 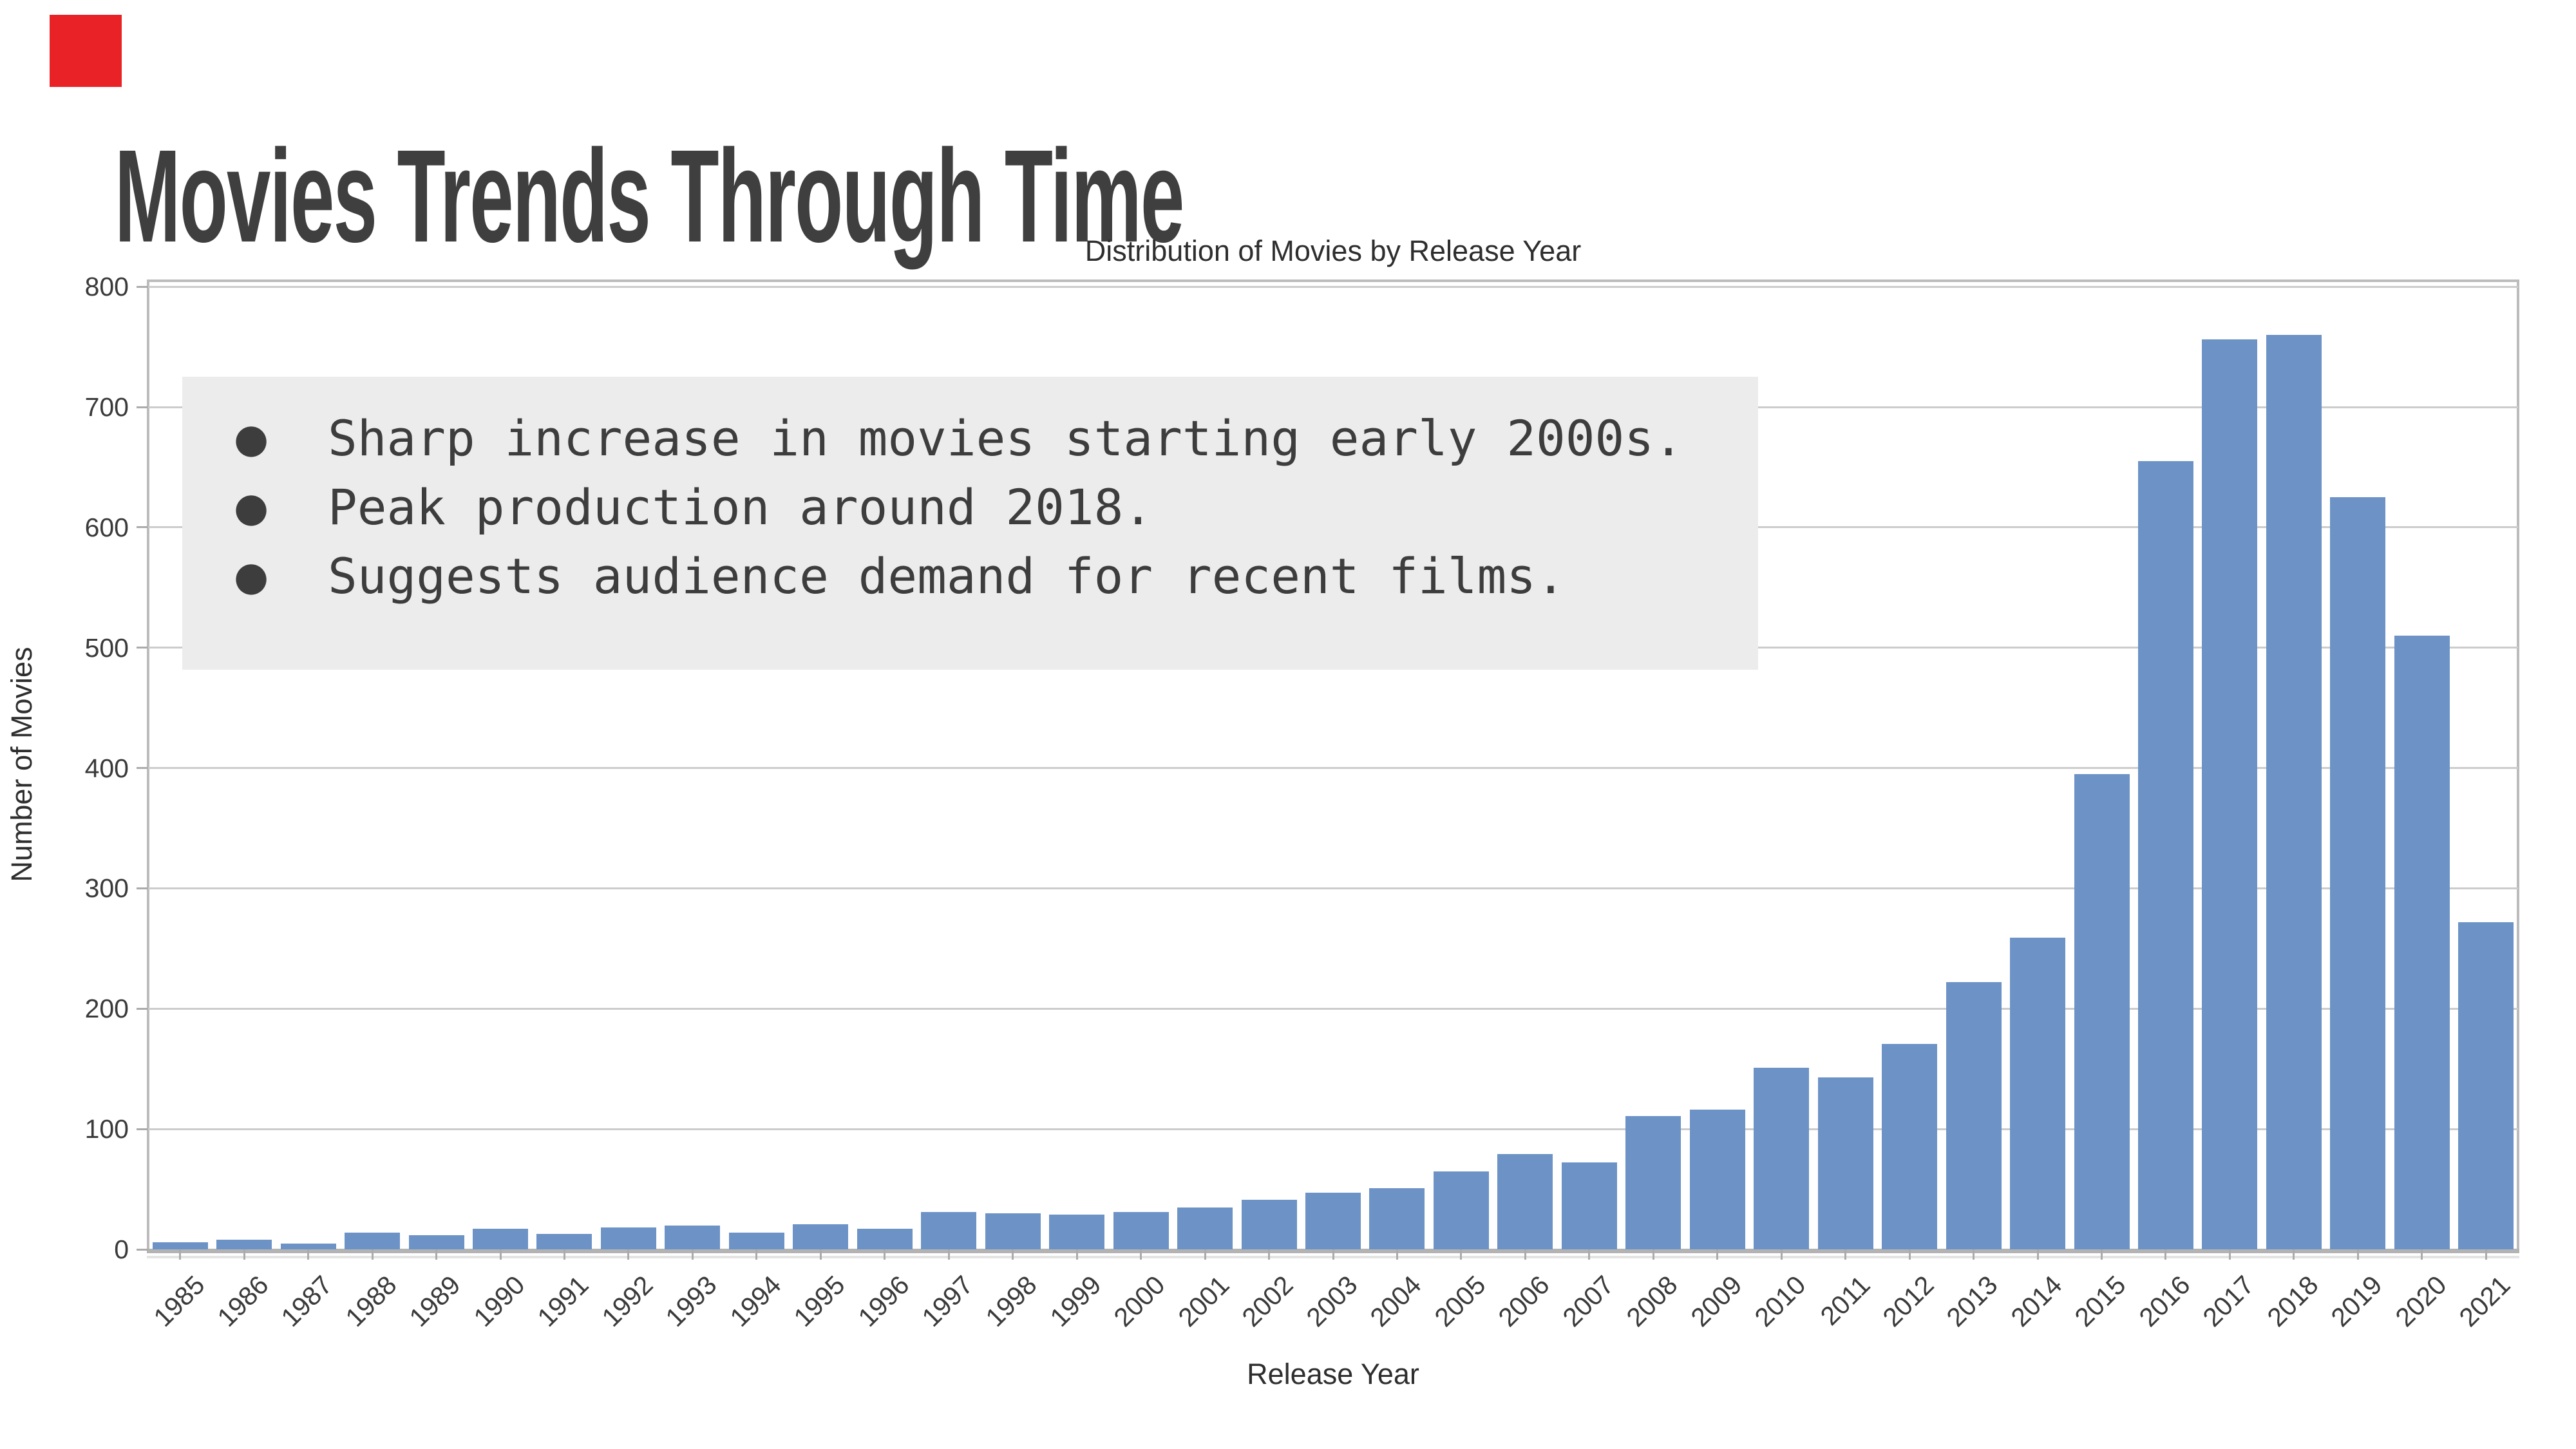 What do you see at coordinates (244, 1244) in the screenshot?
I see `bar-1986` at bounding box center [244, 1244].